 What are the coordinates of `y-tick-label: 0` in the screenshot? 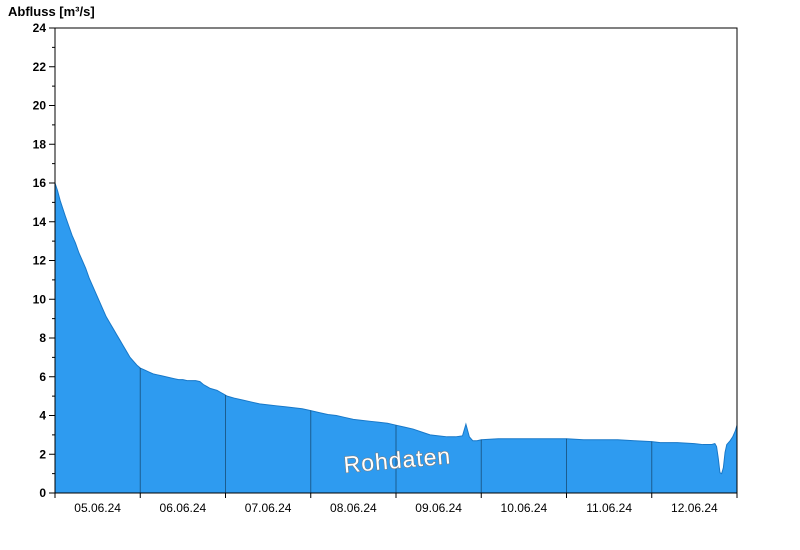 It's located at (42, 493).